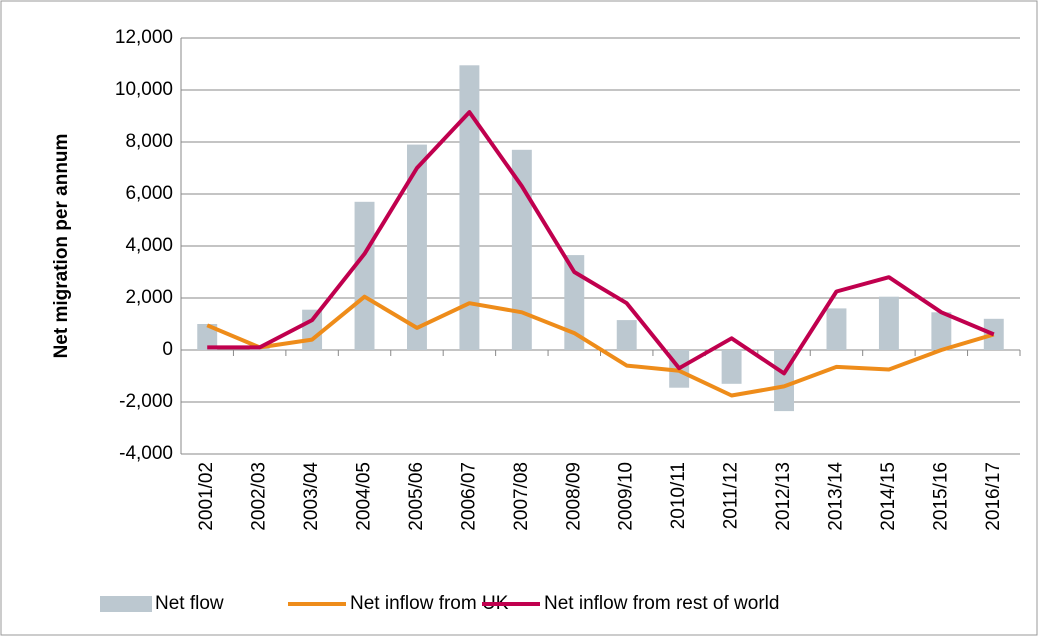 The image size is (1041, 644). I want to click on x-tick-label: 2008/09, so click(573, 496).